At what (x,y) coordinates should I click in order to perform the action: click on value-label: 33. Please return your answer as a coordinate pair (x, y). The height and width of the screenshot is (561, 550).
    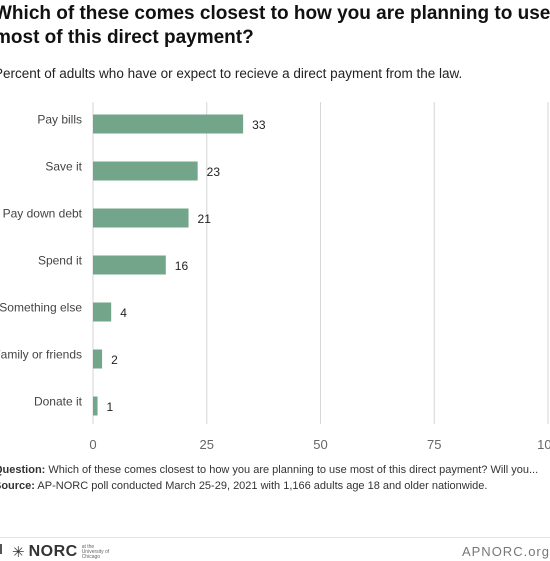
    Looking at the image, I should click on (259, 125).